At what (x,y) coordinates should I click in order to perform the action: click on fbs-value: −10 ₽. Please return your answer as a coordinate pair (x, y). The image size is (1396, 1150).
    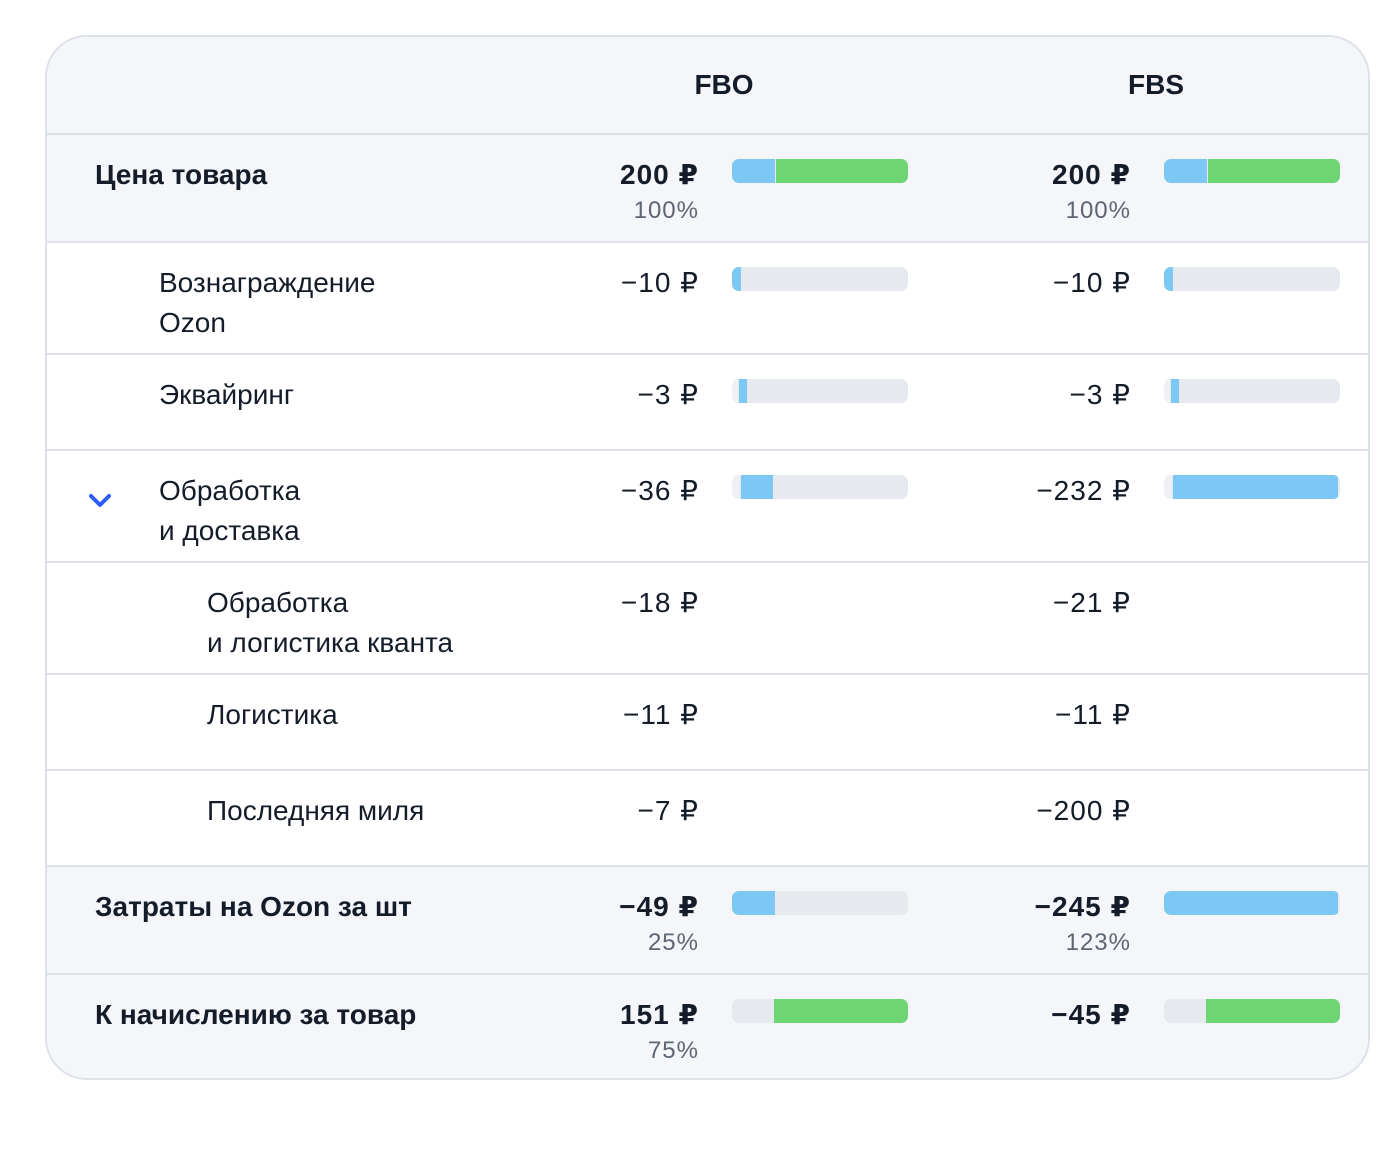
    Looking at the image, I should click on (1091, 282).